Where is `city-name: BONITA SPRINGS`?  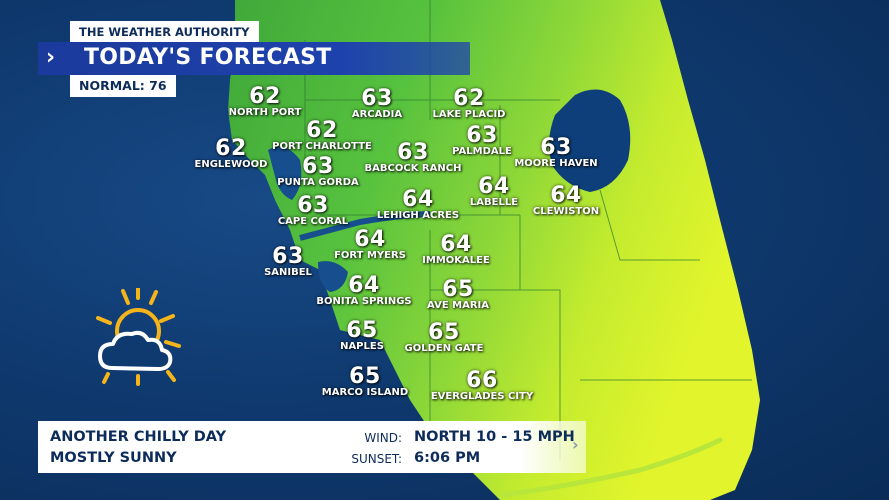 city-name: BONITA SPRINGS is located at coordinates (364, 301).